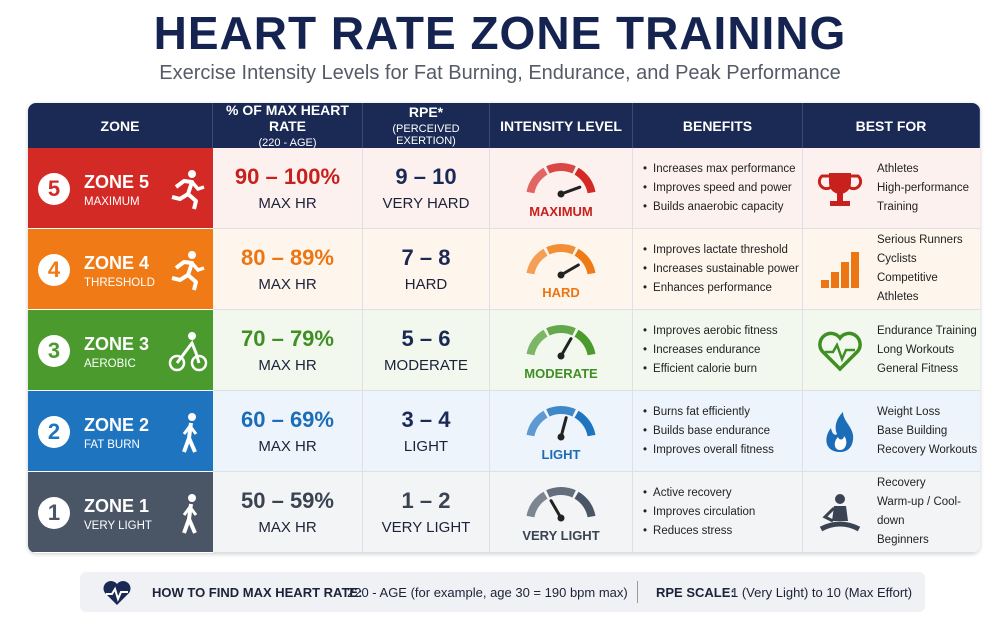  Describe the element at coordinates (117, 262) in the screenshot. I see `zone-name: ZONE 4` at that location.